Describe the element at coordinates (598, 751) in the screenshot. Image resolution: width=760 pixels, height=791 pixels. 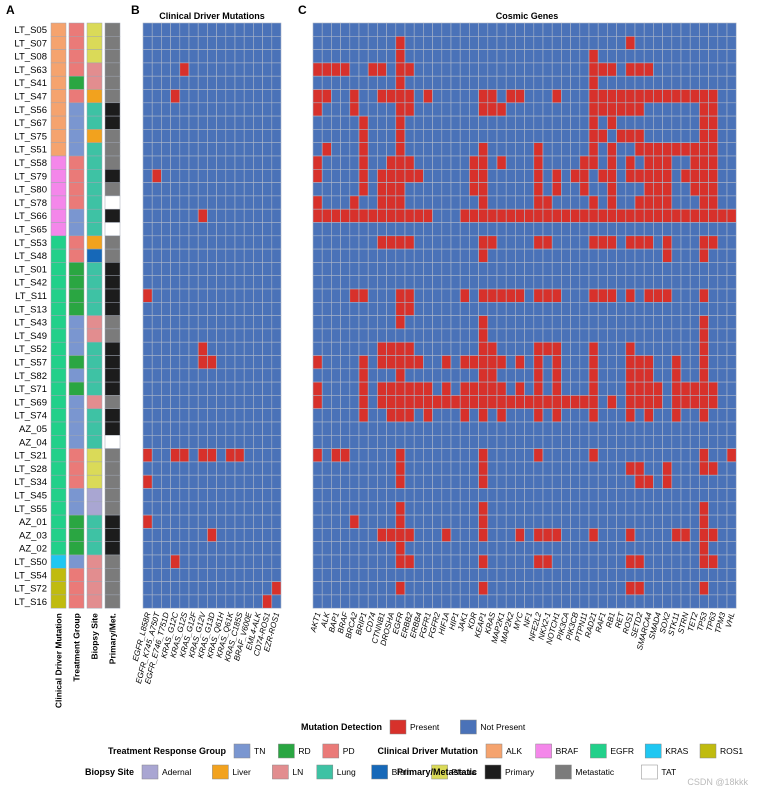
I see `legend-swatch` at that location.